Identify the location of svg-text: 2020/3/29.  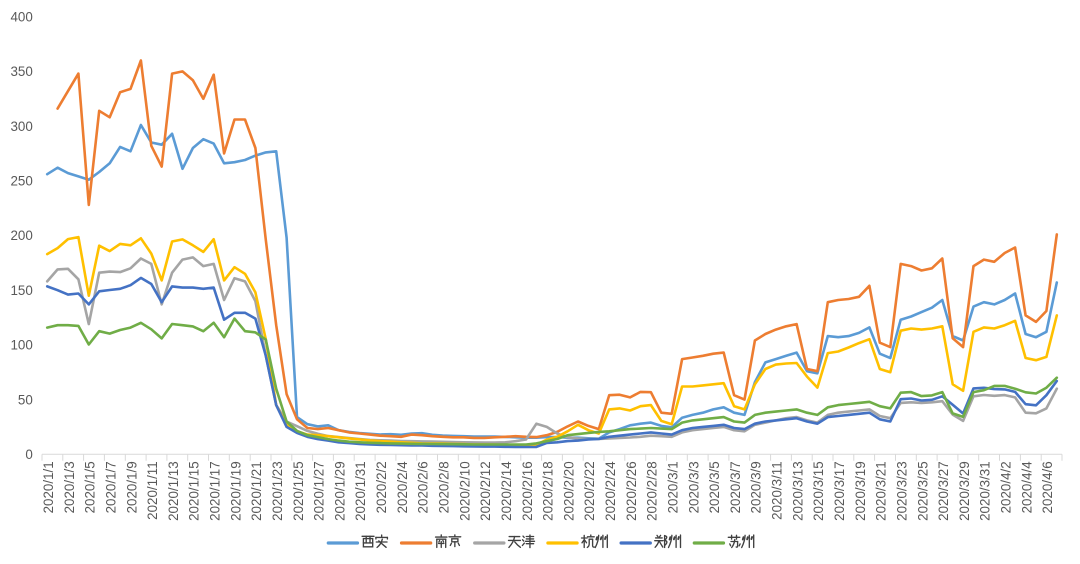
(964, 491).